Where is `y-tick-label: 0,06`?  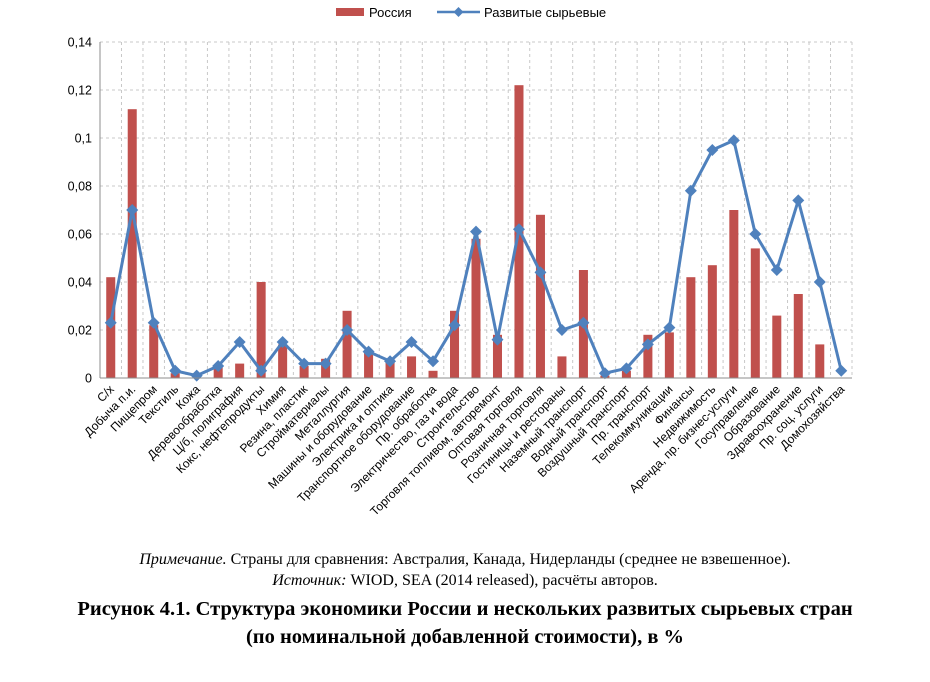
y-tick-label: 0,06 is located at coordinates (80, 235).